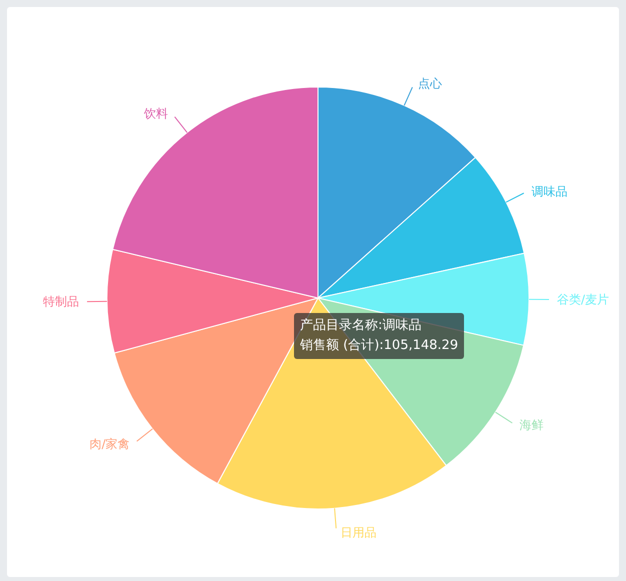  I want to click on slice-label: 调味品, so click(549, 191).